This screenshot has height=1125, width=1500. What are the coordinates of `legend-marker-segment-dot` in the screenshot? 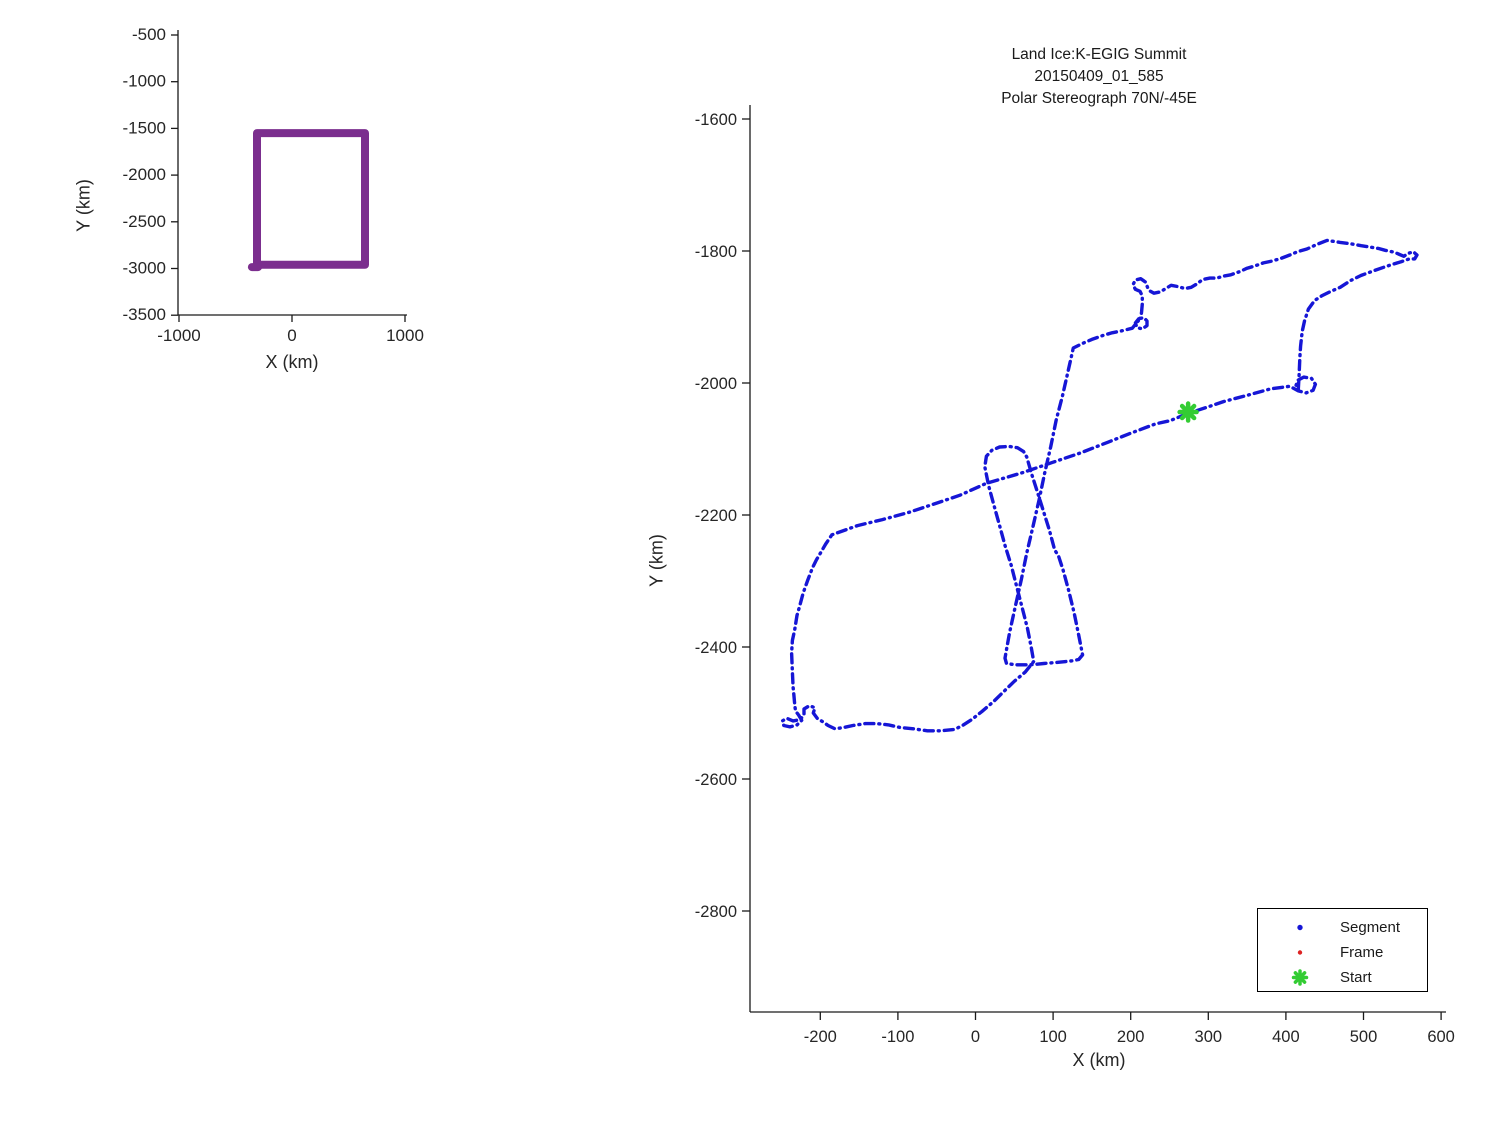 It's located at (1300, 927).